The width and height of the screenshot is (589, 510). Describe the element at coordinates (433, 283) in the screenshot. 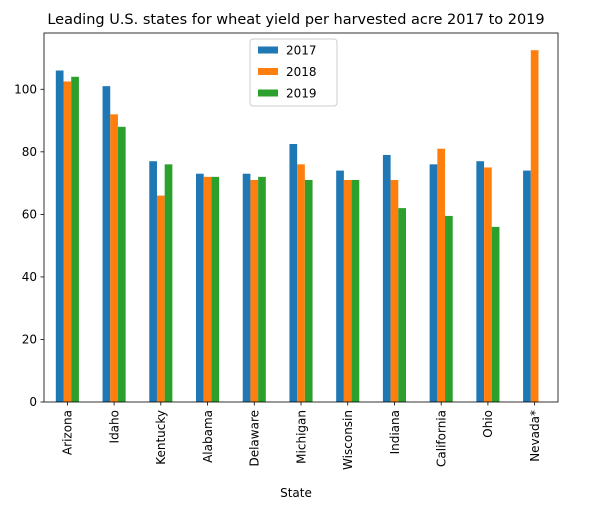

I see `bar-2017-california` at that location.